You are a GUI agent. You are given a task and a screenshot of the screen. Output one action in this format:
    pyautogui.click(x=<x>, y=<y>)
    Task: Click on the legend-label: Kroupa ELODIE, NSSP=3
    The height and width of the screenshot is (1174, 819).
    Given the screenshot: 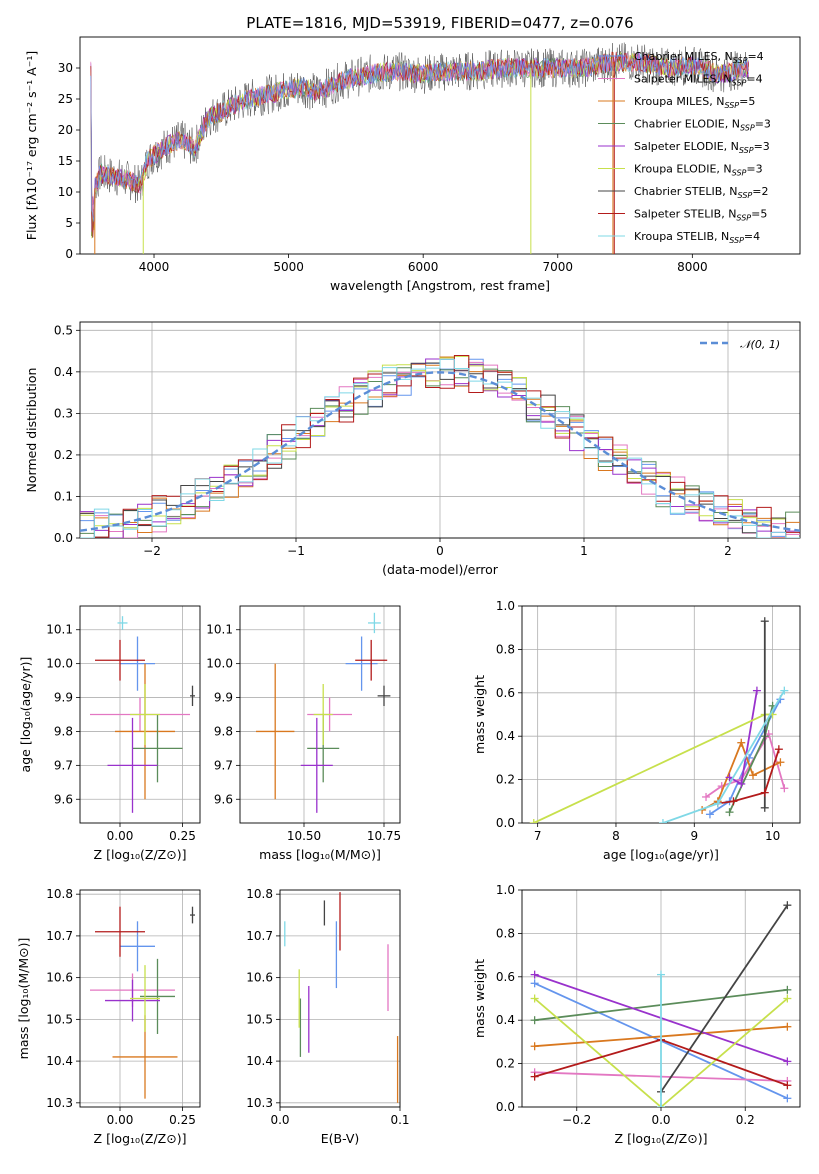 What is the action you would take?
    pyautogui.click(x=698, y=170)
    